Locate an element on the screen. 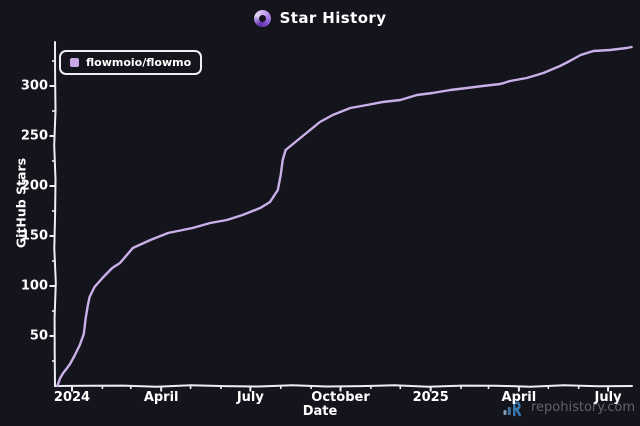 Image resolution: width=640 pixels, height=426 pixels. x-tick-label: October is located at coordinates (340, 397).